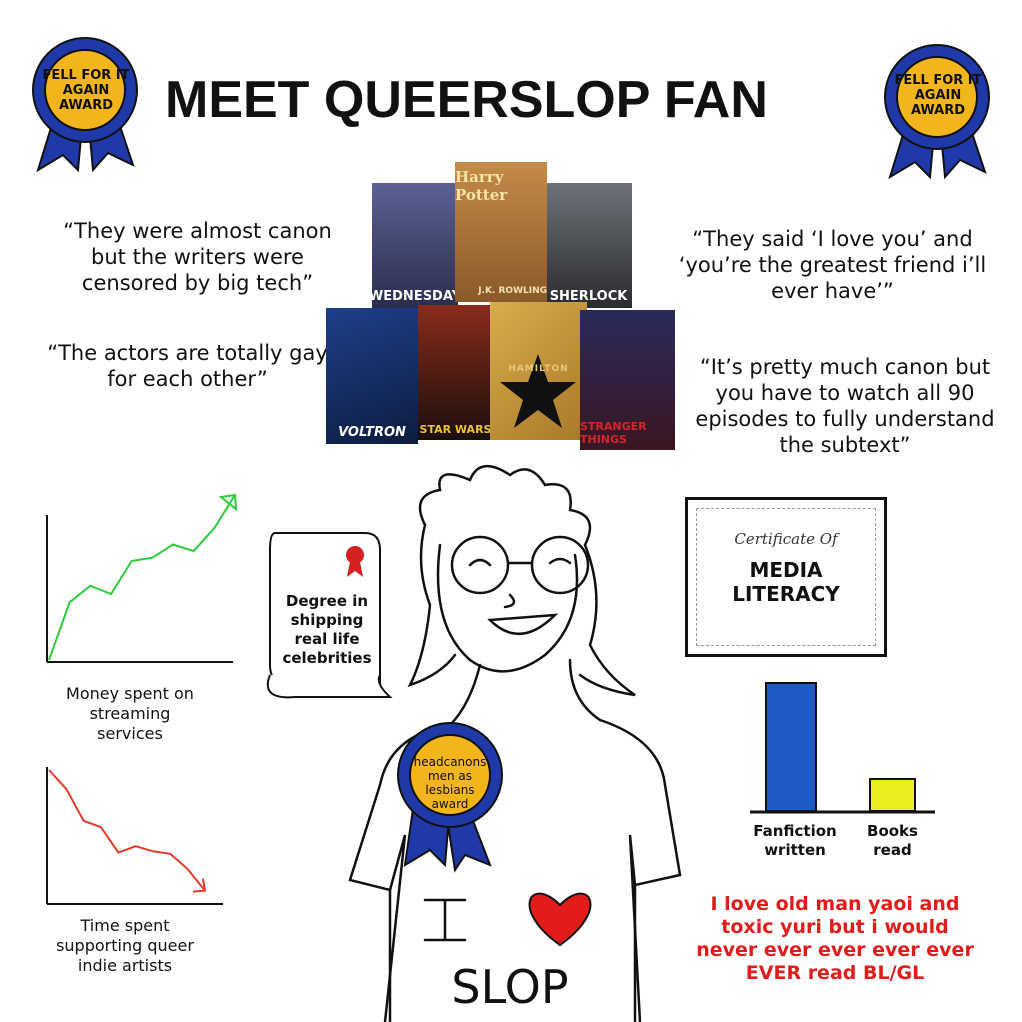 The image size is (1022, 1022). I want to click on certificate: Certificate Of MEDIA LITERACY, so click(786, 577).